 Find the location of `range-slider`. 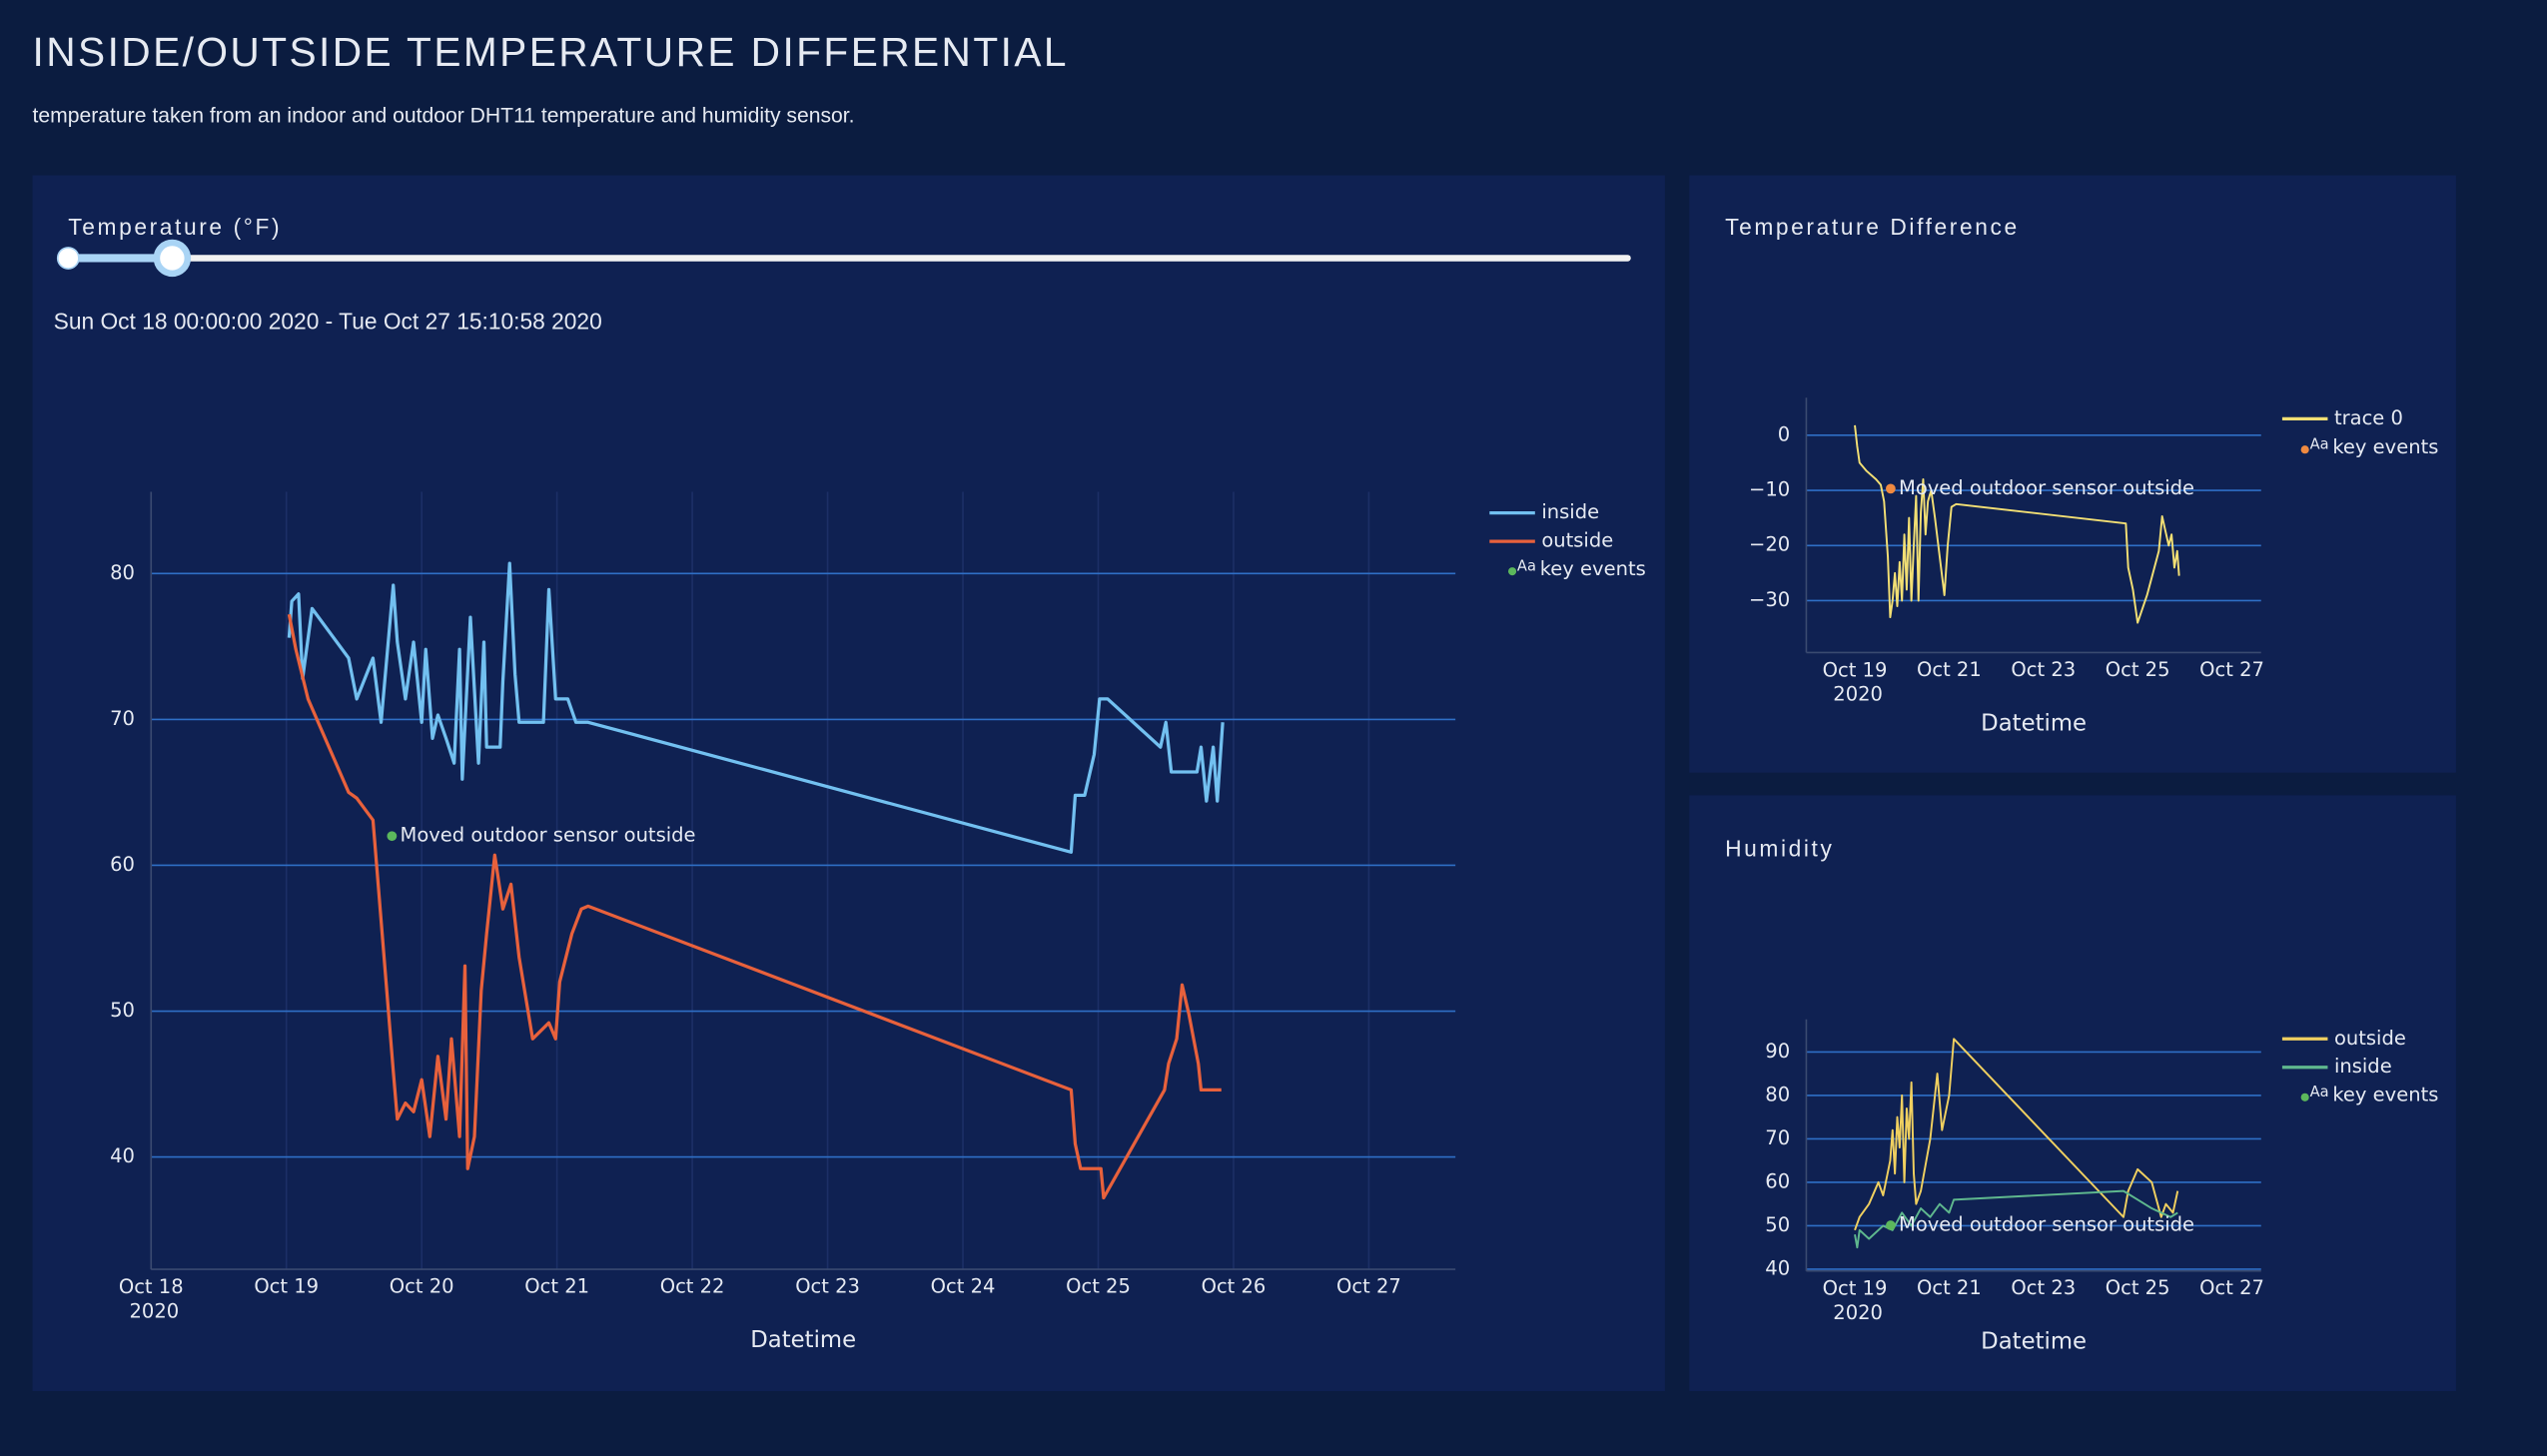

range-slider is located at coordinates (843, 258).